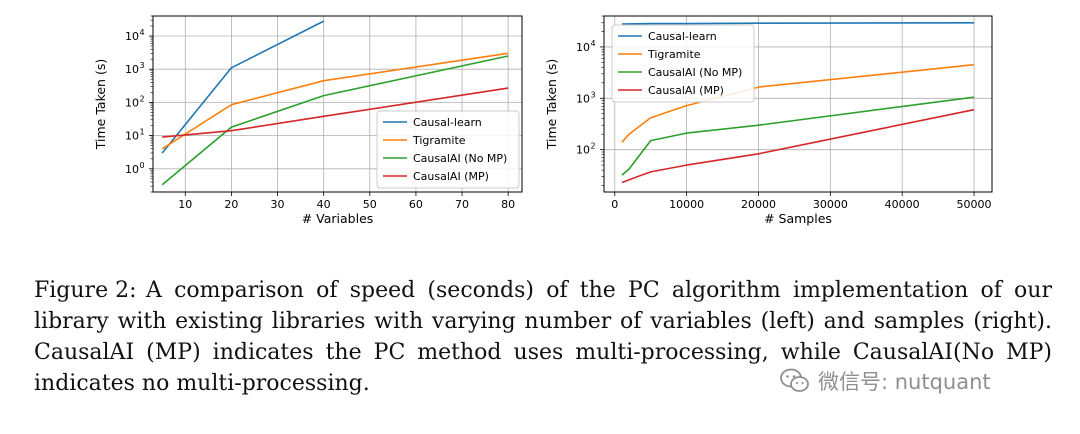  What do you see at coordinates (798, 218) in the screenshot?
I see `x-axis-label: # Samples` at bounding box center [798, 218].